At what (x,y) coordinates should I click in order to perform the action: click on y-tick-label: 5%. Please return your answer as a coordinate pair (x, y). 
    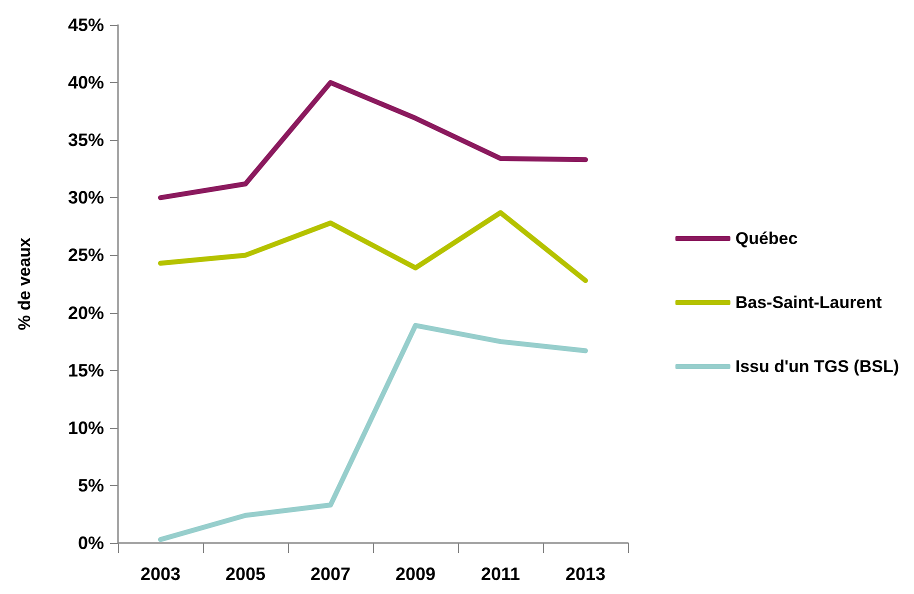
    Looking at the image, I should click on (91, 485).